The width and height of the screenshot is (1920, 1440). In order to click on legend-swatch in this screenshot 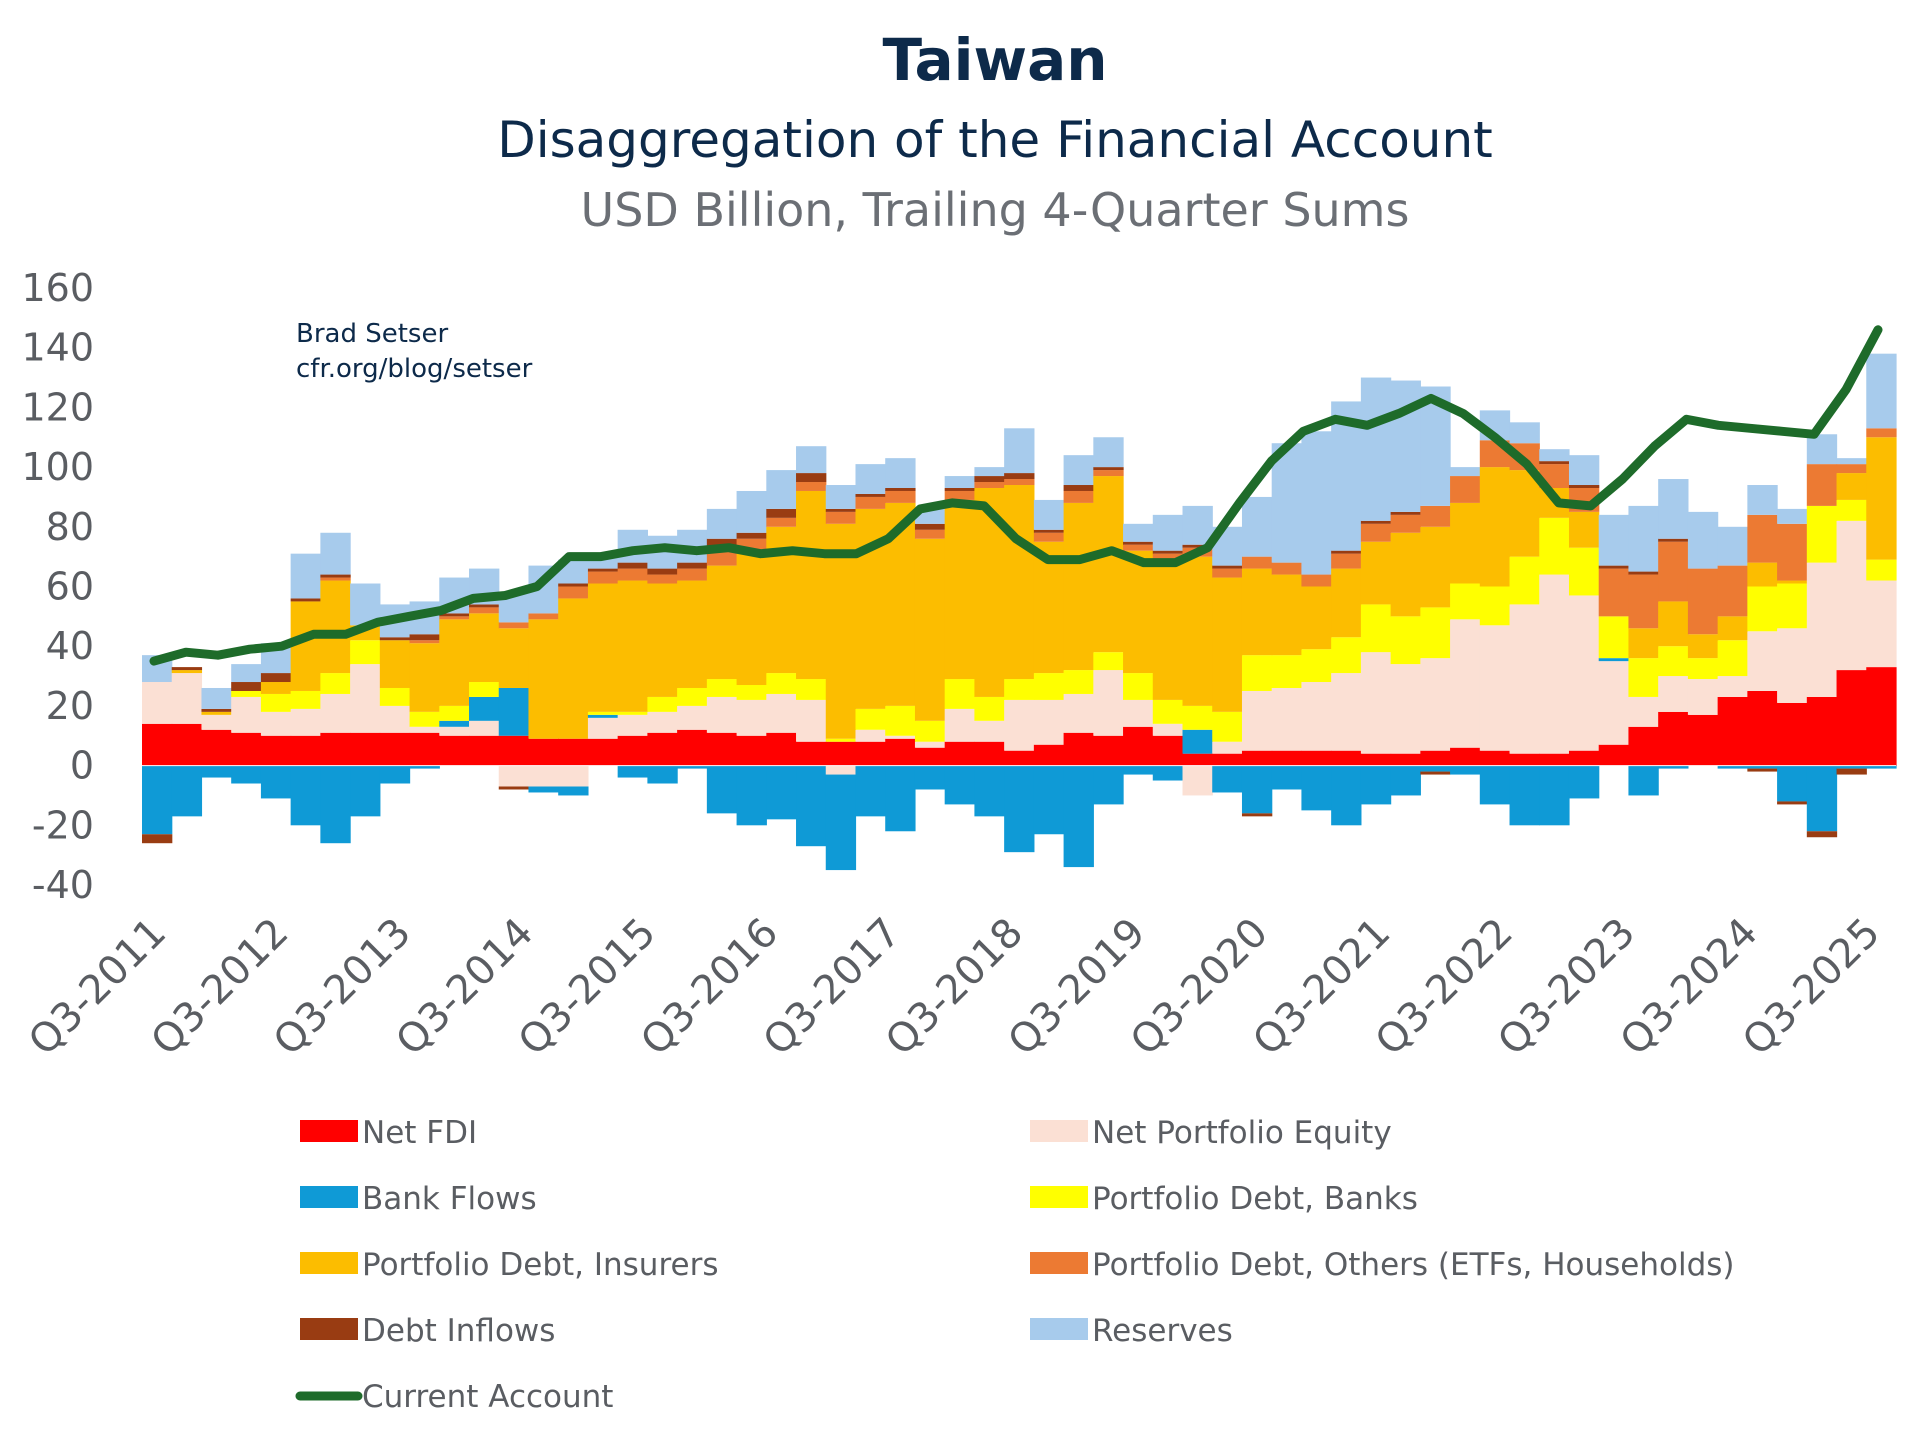, I will do `click(329, 1329)`.